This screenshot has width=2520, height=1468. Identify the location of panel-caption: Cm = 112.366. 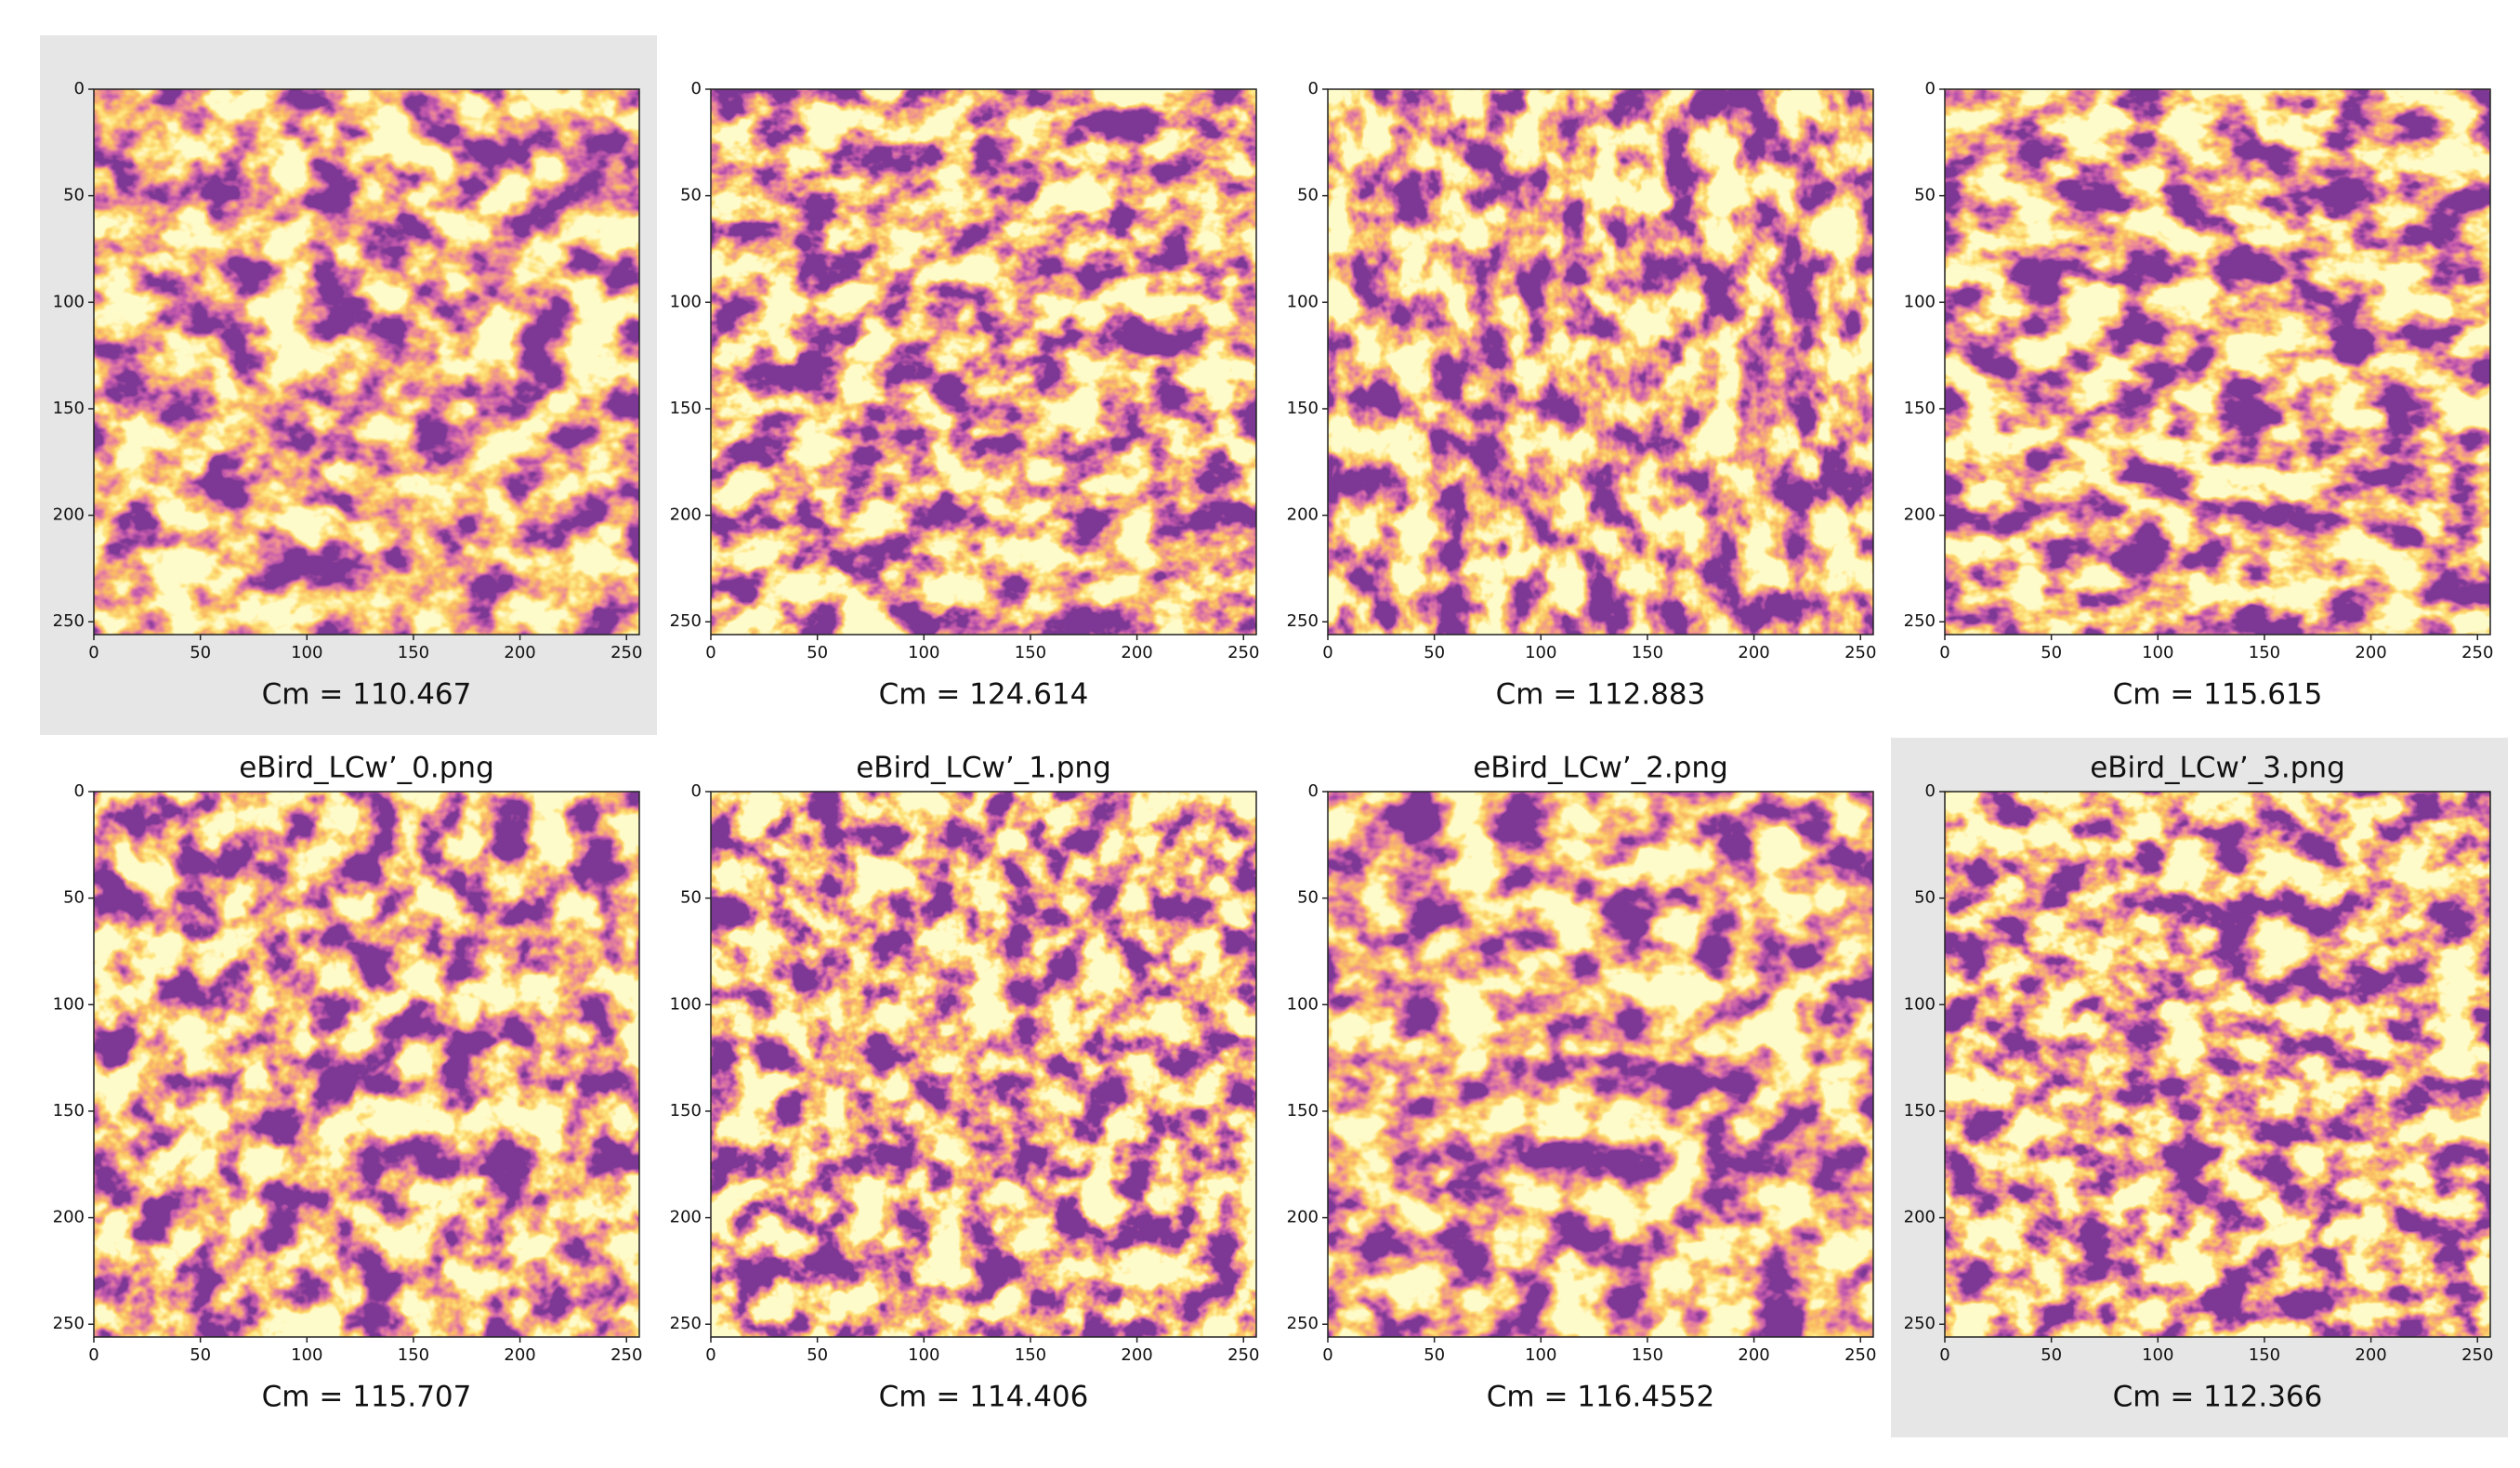
(2218, 1397).